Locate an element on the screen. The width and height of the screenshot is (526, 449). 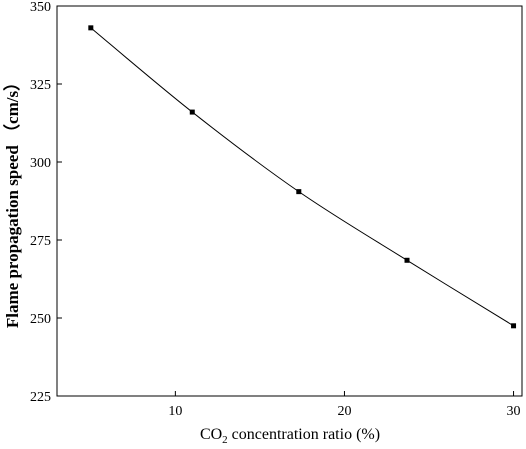
x-axis-title-sub: 2 is located at coordinates (225, 440).